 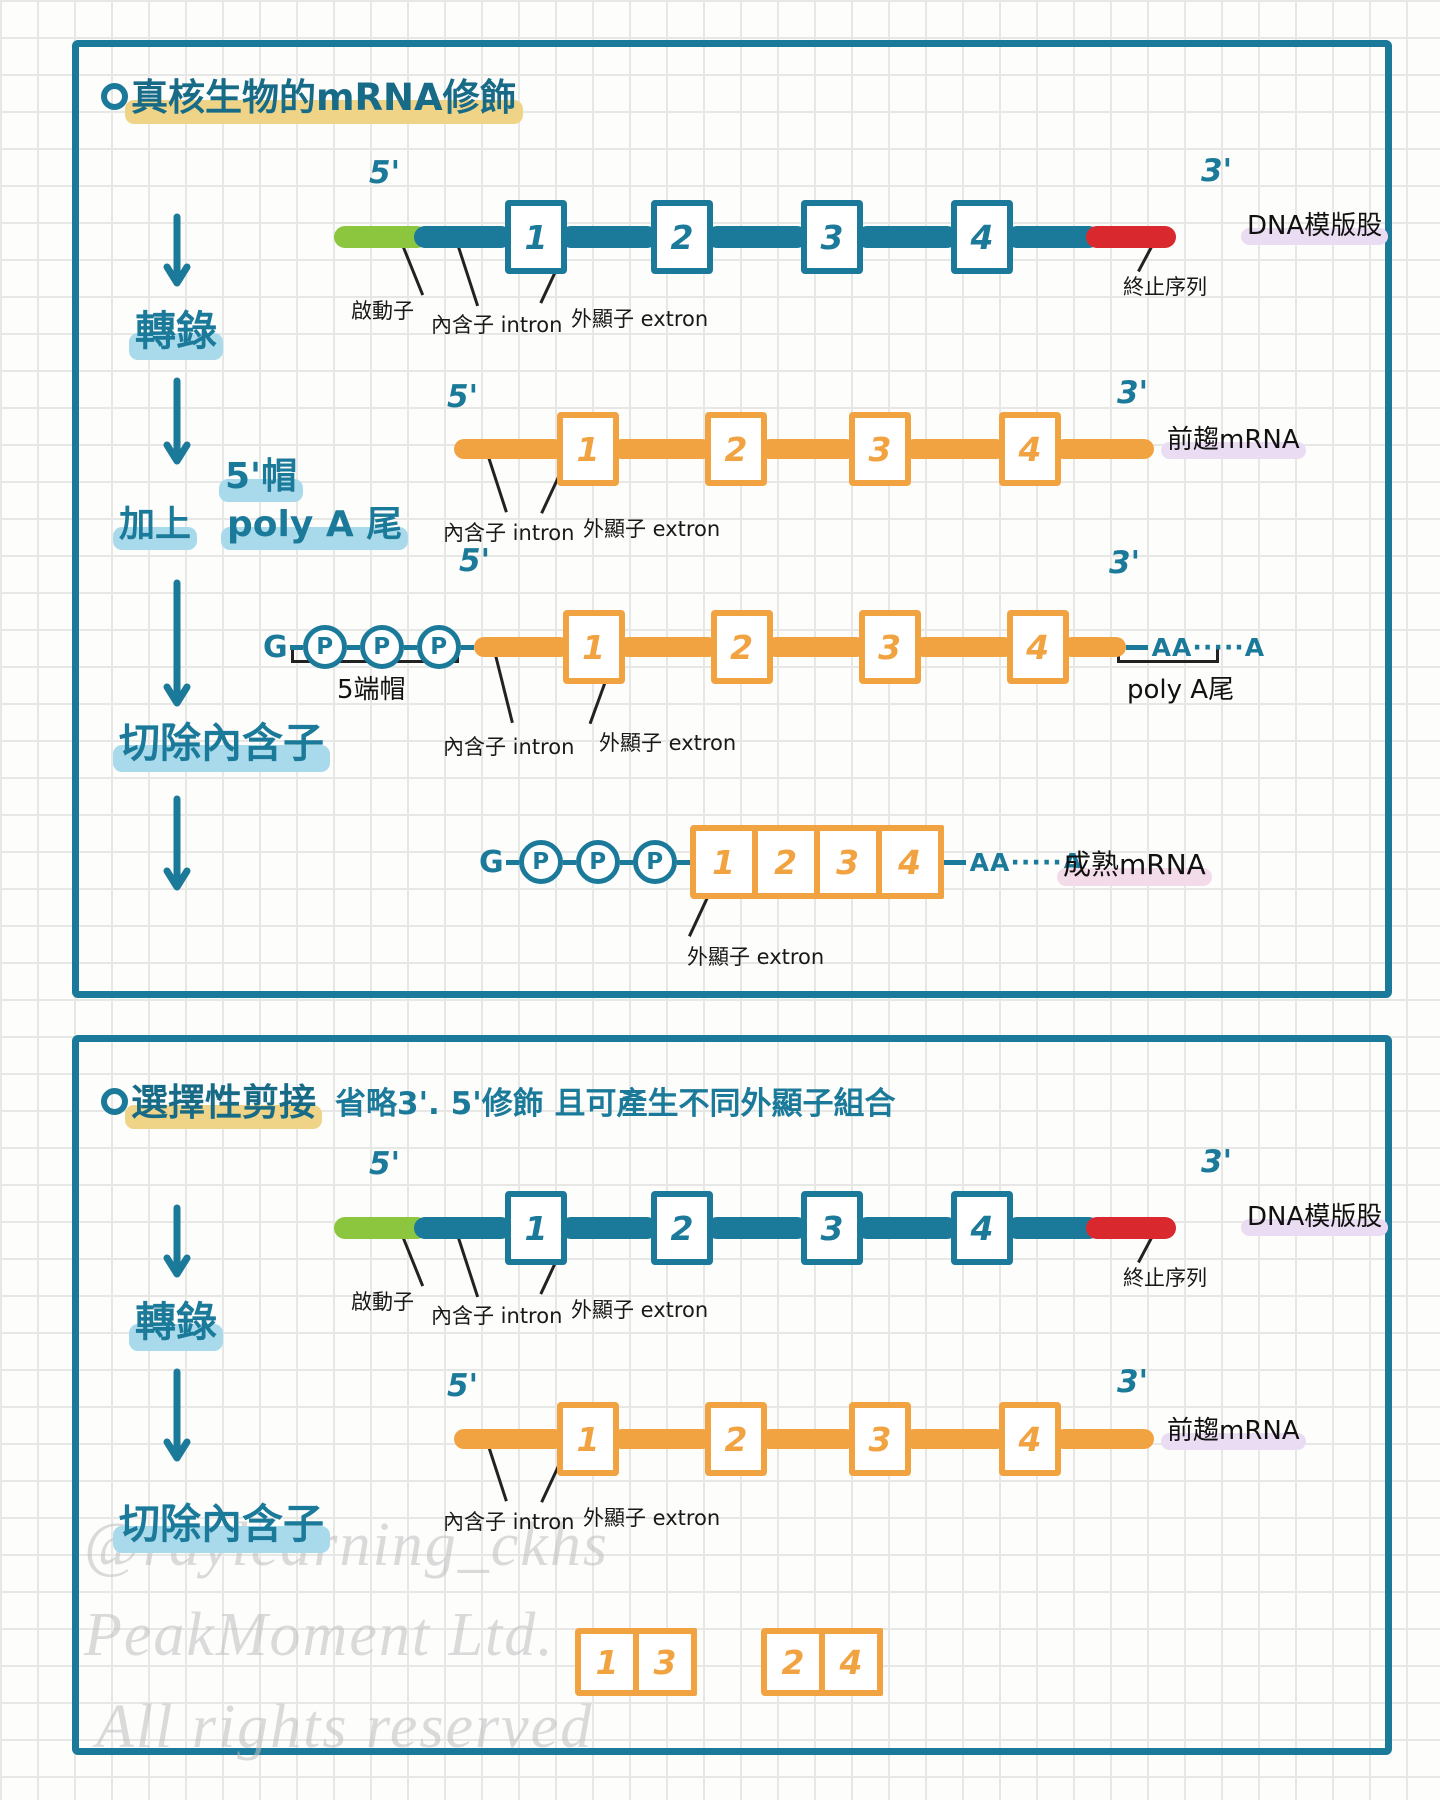 What do you see at coordinates (615, 1104) in the screenshot?
I see `subtitle-text: 省略3'. 5'修飾 且可產生不同外顯子組合` at bounding box center [615, 1104].